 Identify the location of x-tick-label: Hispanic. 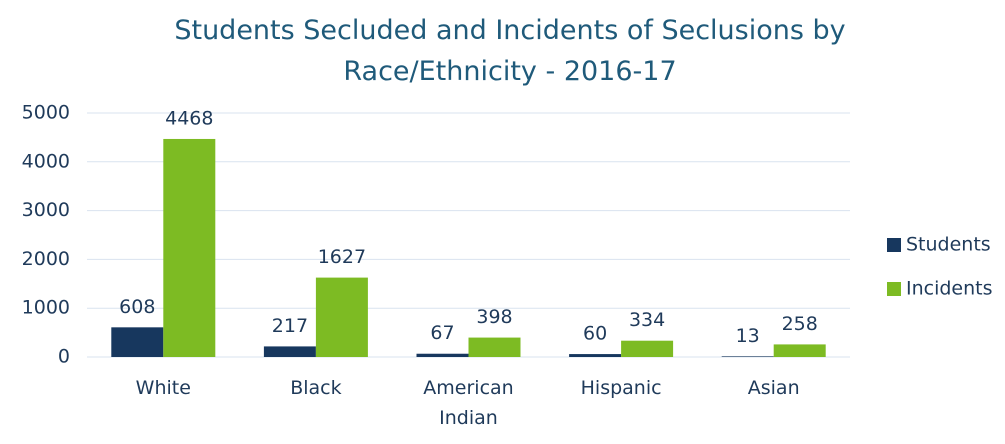
(621, 388).